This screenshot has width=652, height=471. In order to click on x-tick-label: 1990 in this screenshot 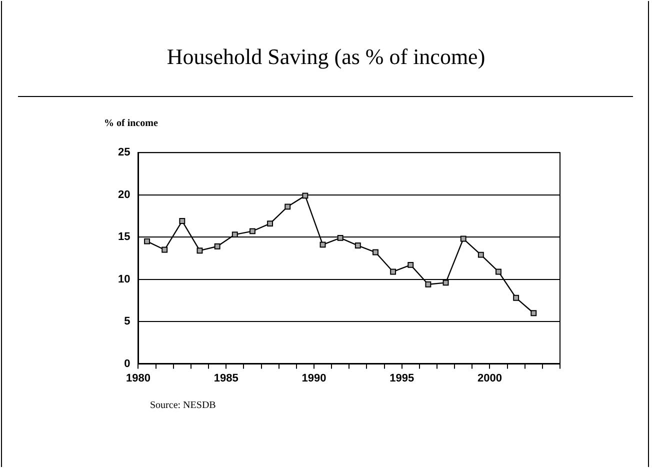, I will do `click(314, 378)`.